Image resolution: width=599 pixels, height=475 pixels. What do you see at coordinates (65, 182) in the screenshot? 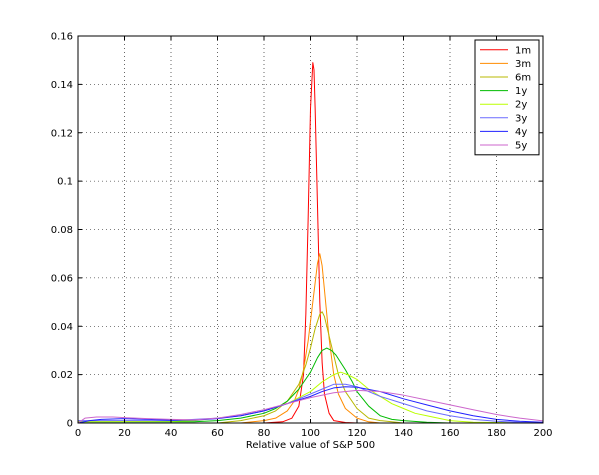
I see `y-tick-label: 0.1` at bounding box center [65, 182].